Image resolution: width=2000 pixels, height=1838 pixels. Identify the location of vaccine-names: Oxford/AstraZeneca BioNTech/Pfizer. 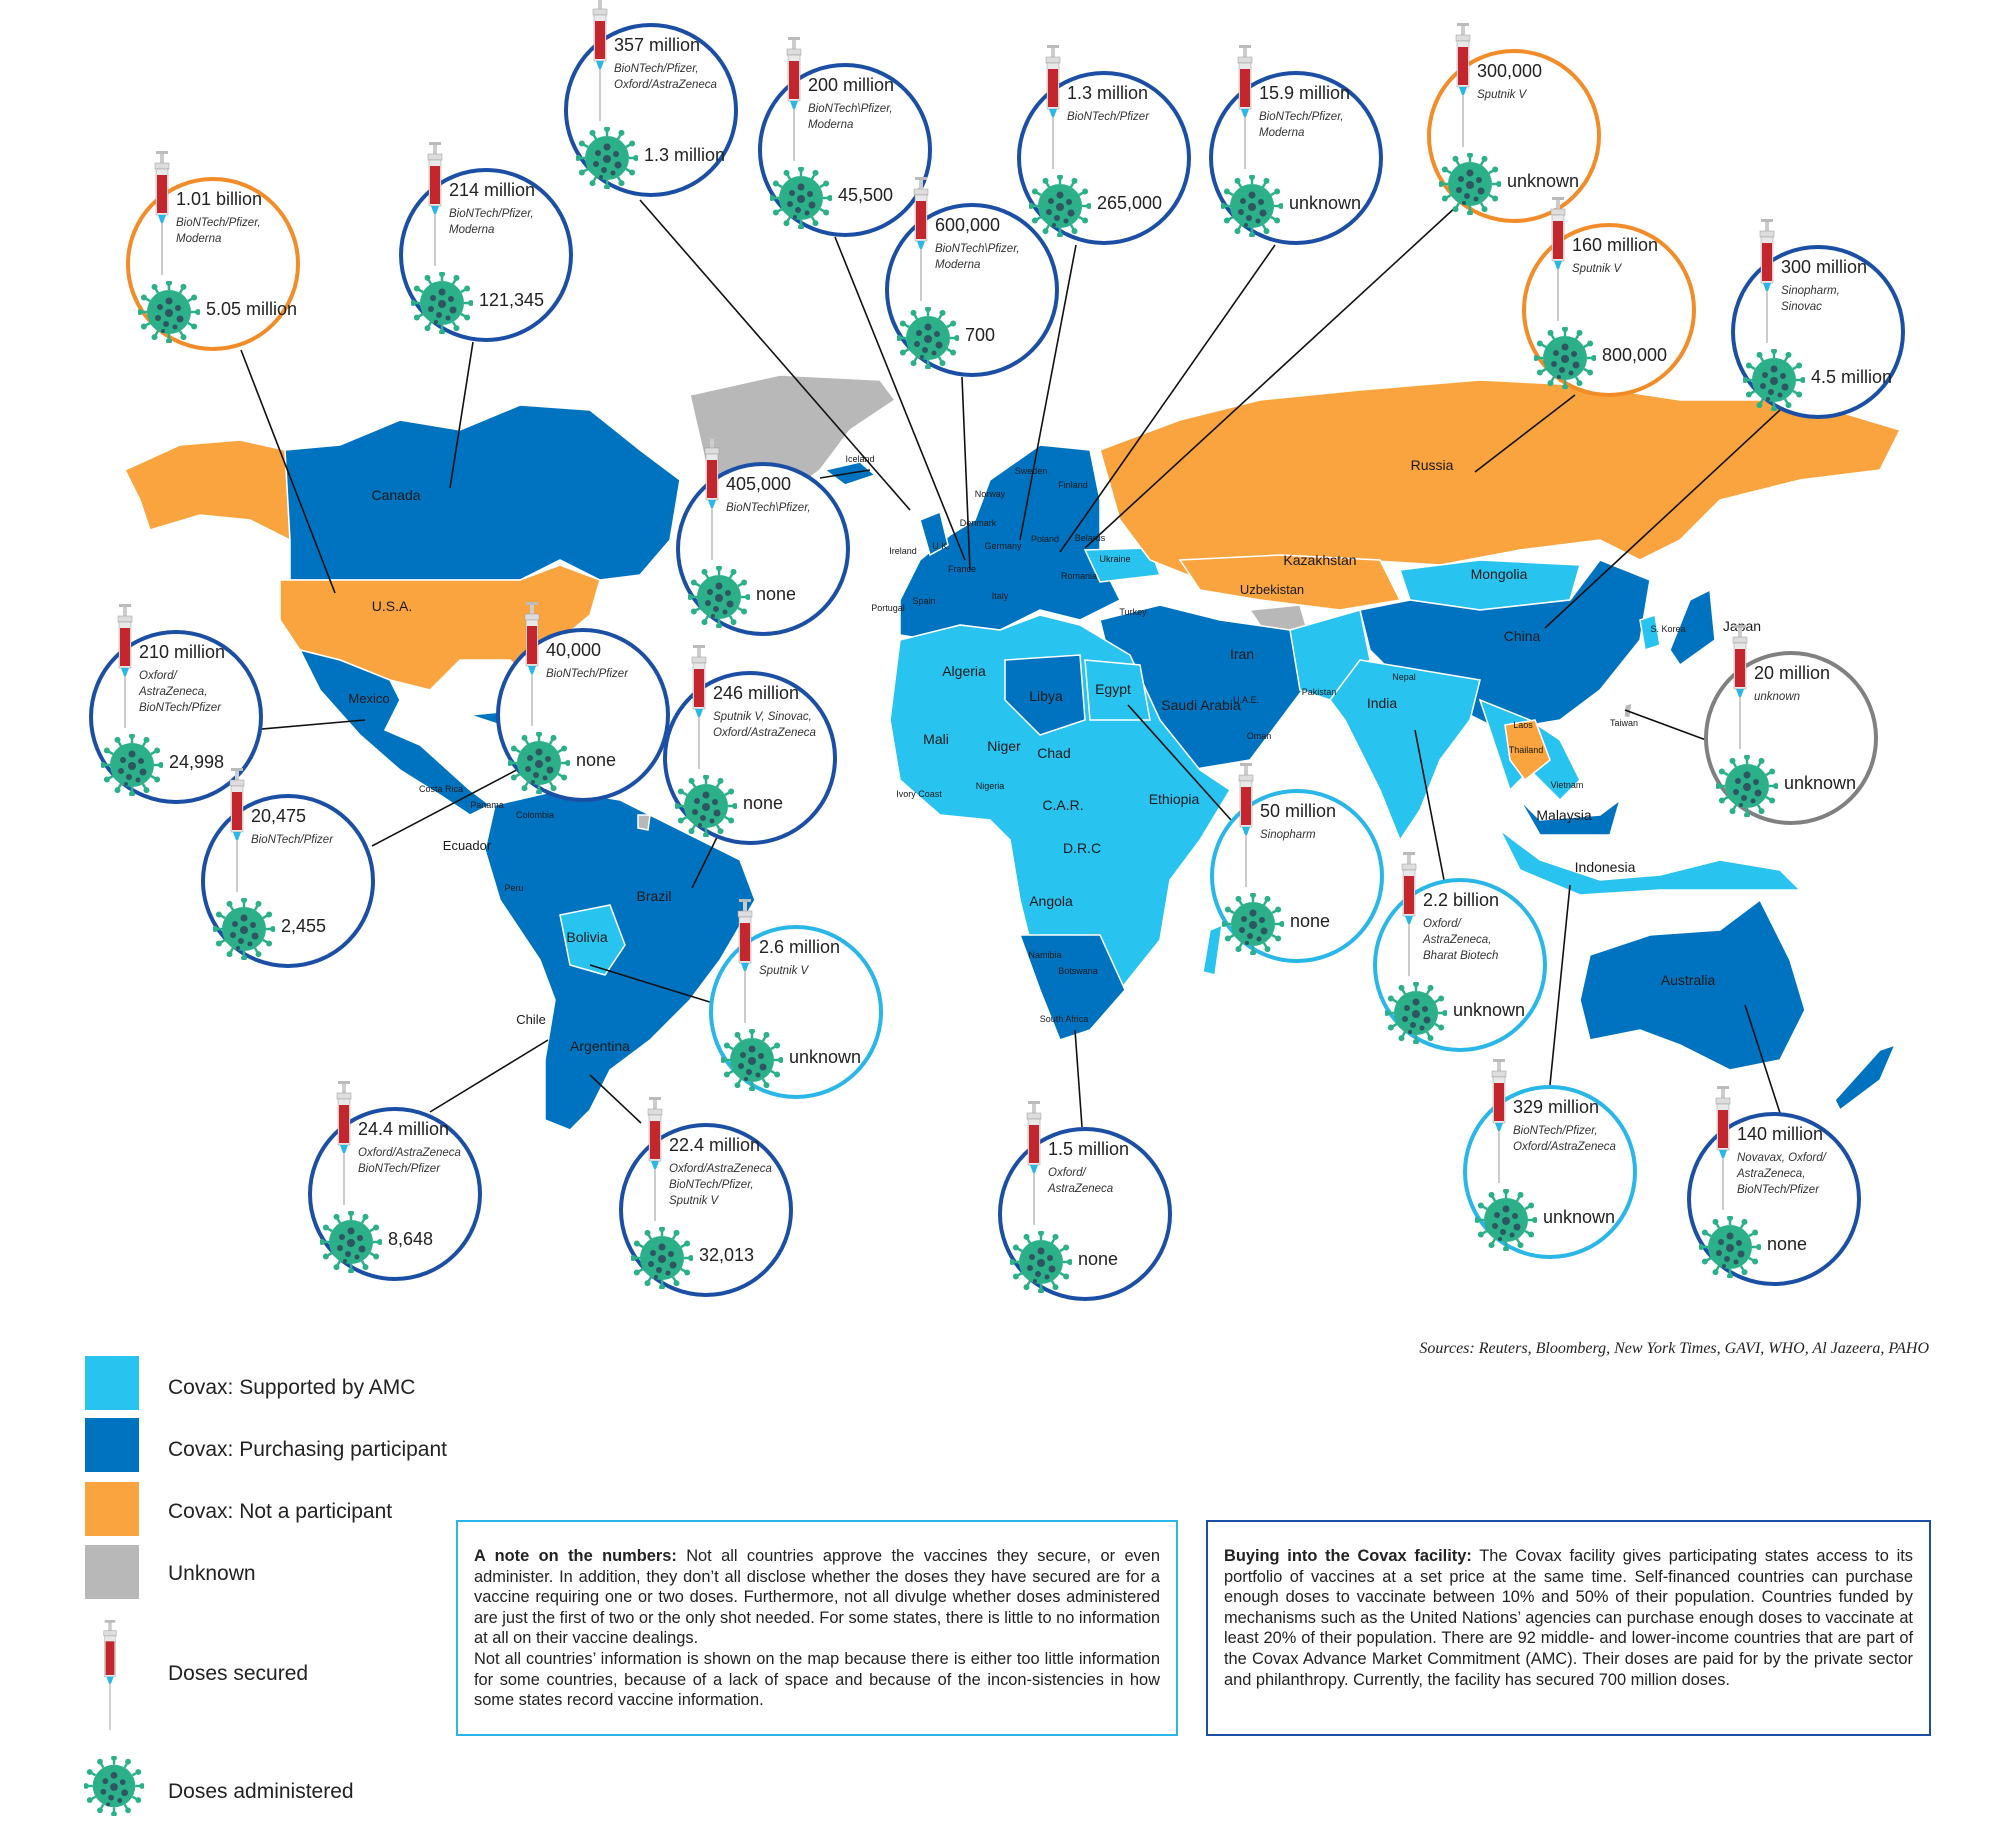
(409, 1161).